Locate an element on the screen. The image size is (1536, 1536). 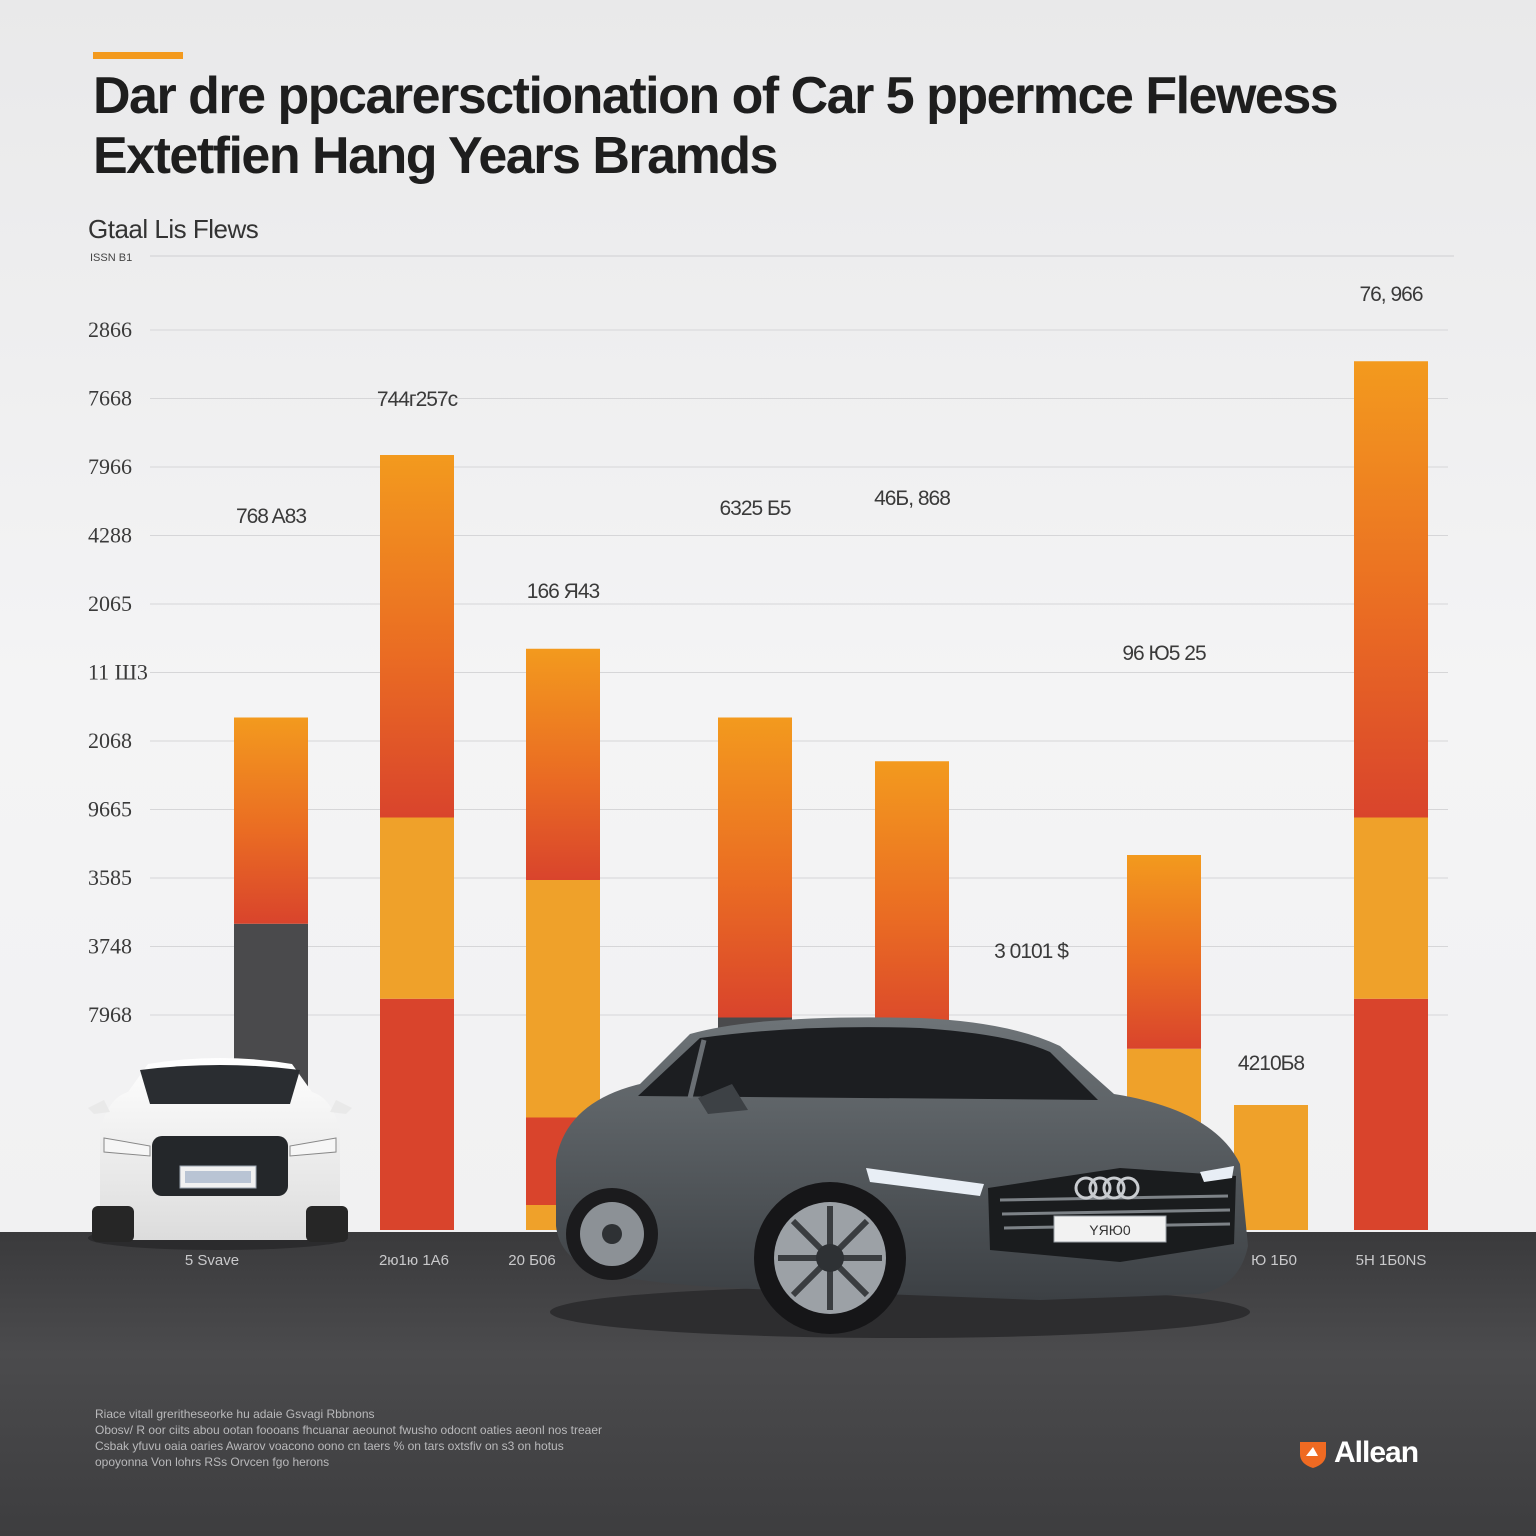
bar-value-label: 6325 Б5 is located at coordinates (754, 508).